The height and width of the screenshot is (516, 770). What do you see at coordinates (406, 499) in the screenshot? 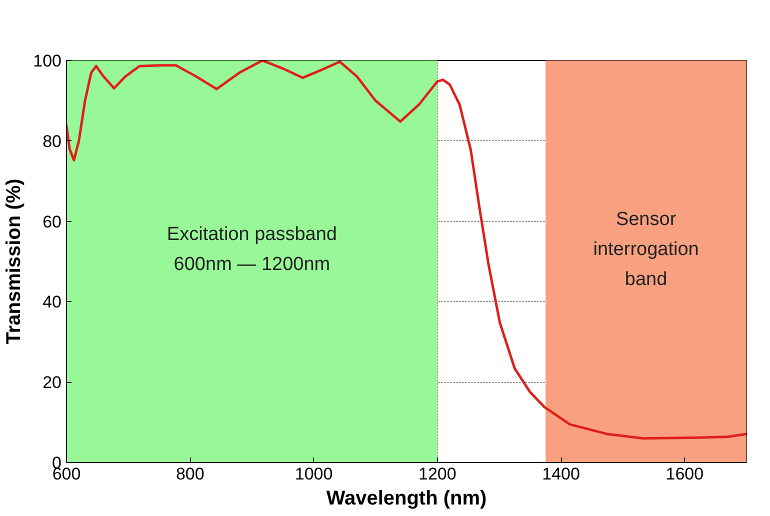
I see `x-axis-title: Wavelength (nm)` at bounding box center [406, 499].